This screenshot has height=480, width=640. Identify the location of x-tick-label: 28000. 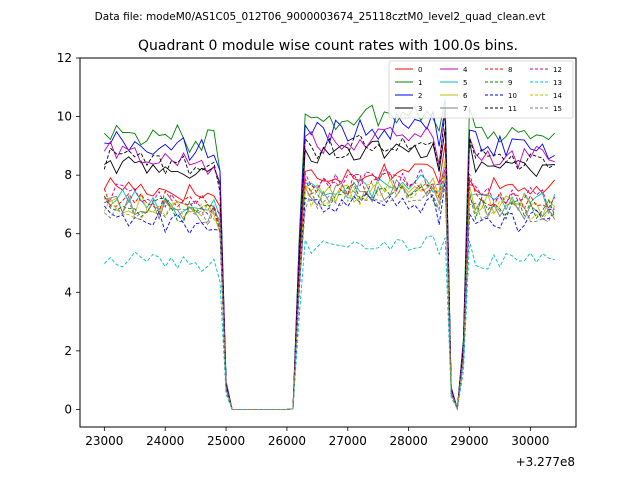
(409, 441).